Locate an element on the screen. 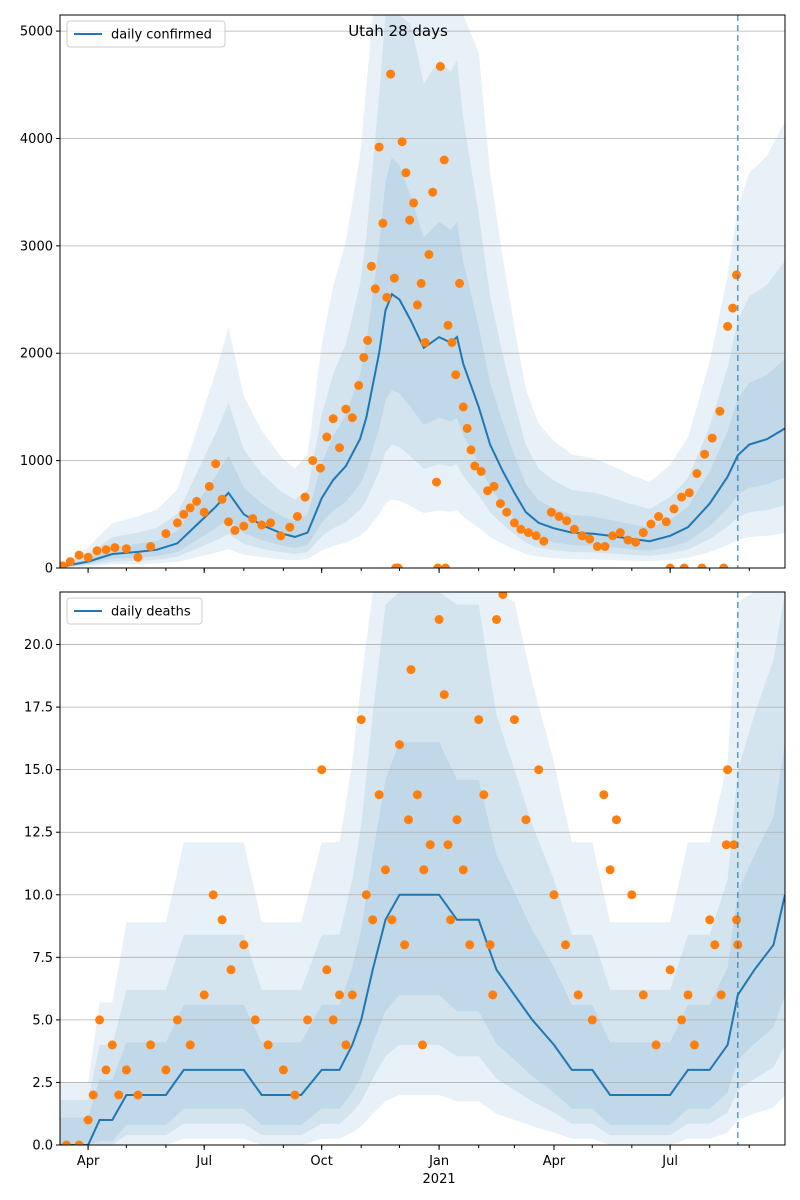  confirmed-ytick-label: 0 is located at coordinates (49, 569).